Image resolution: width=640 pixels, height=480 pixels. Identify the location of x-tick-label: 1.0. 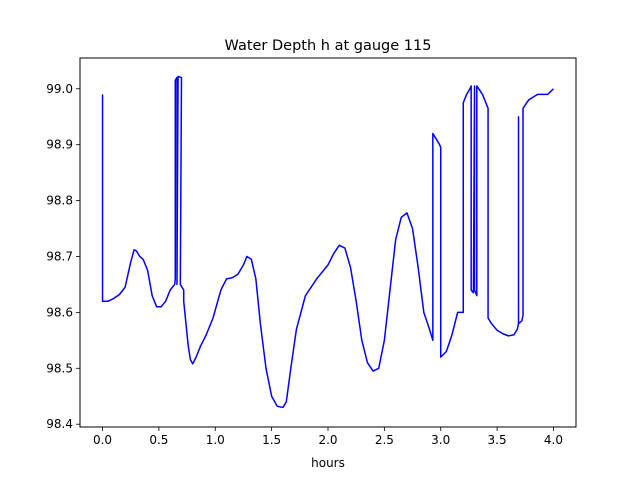
(215, 440).